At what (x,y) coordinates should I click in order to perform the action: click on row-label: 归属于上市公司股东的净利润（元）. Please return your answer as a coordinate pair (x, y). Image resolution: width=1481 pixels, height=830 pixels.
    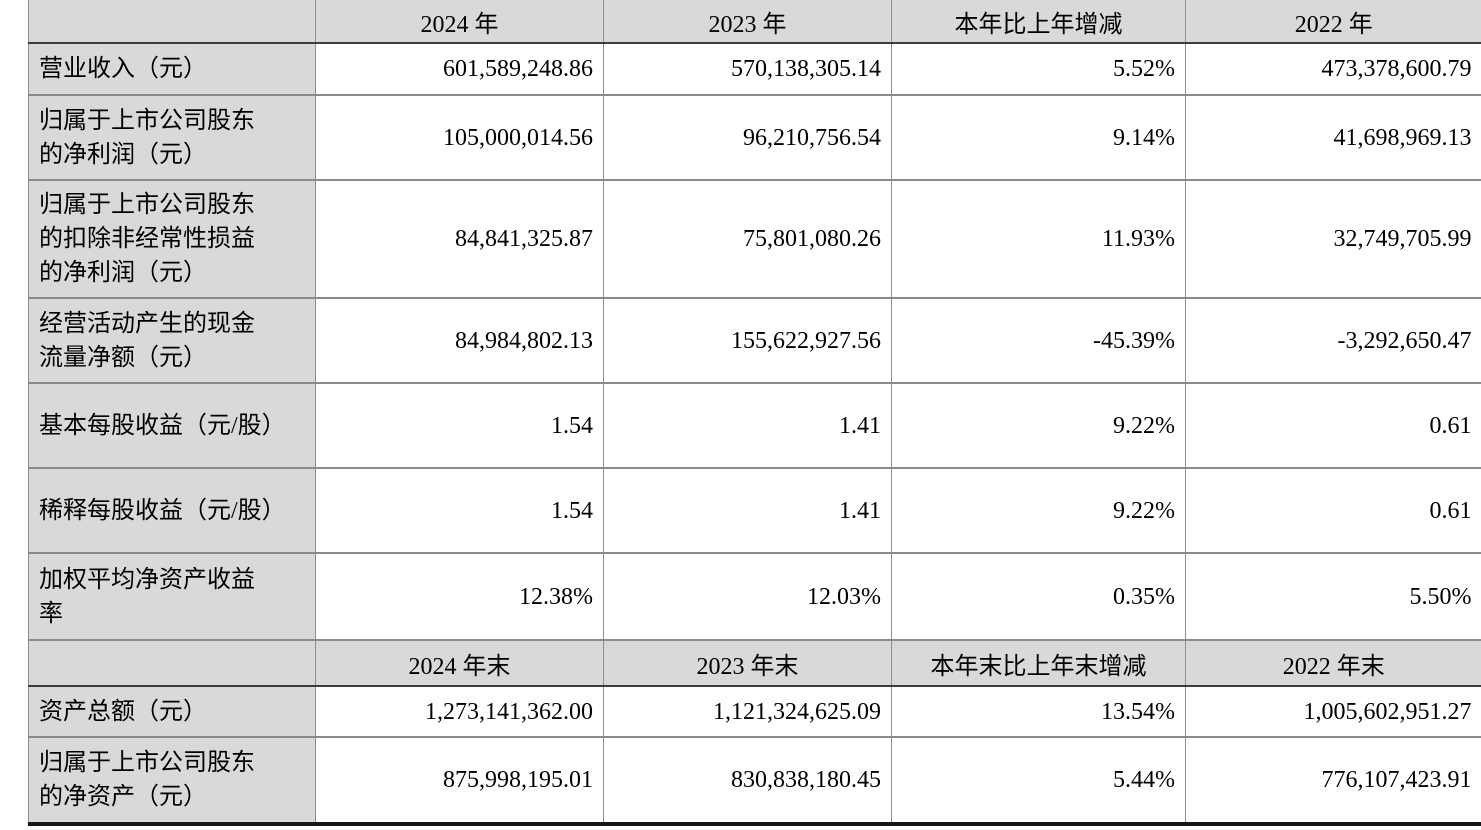
    Looking at the image, I should click on (172, 137).